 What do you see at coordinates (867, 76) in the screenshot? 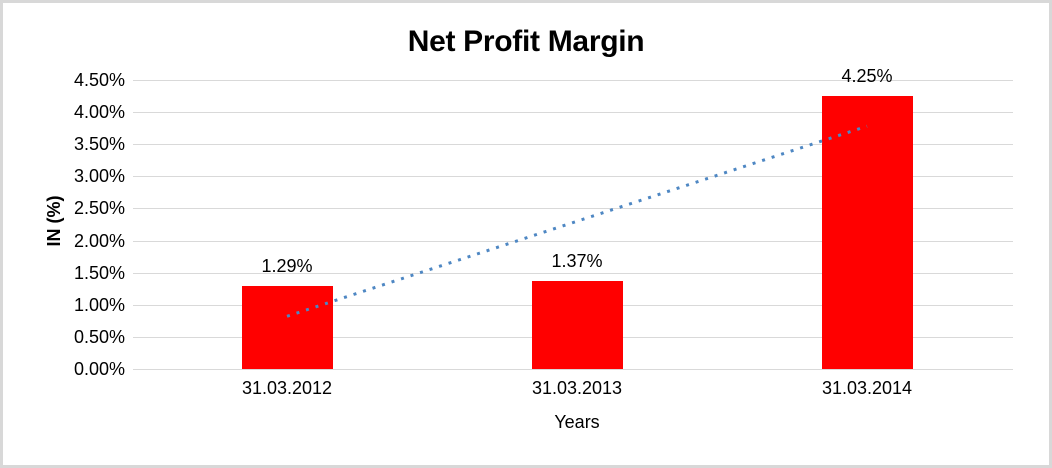
I see `bar-data-label: 4.25%` at bounding box center [867, 76].